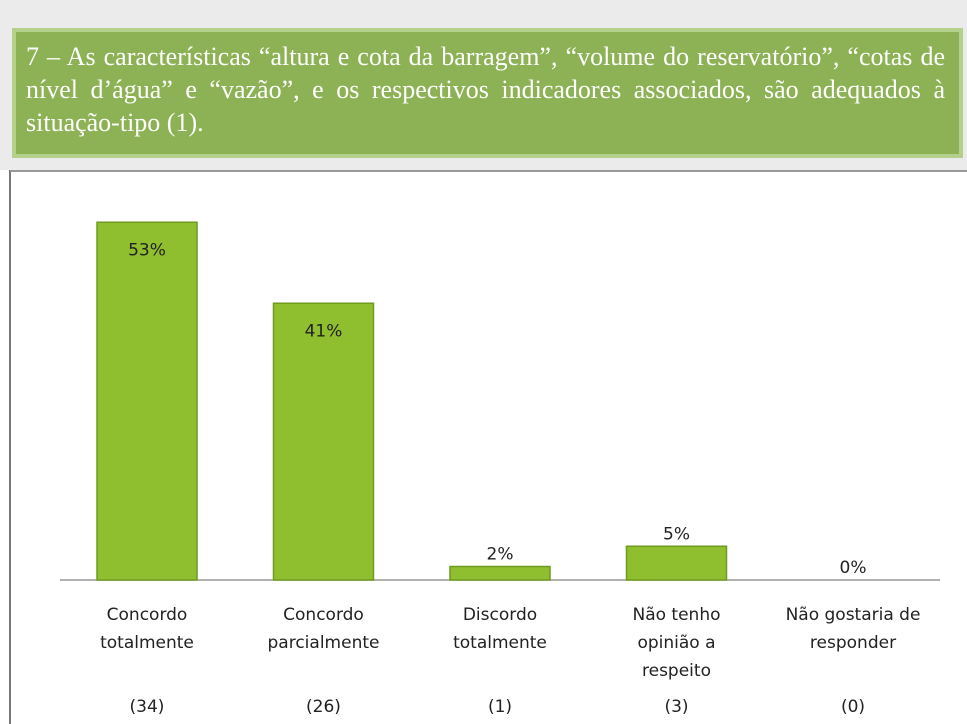  I want to click on value-label: 41%, so click(324, 331).